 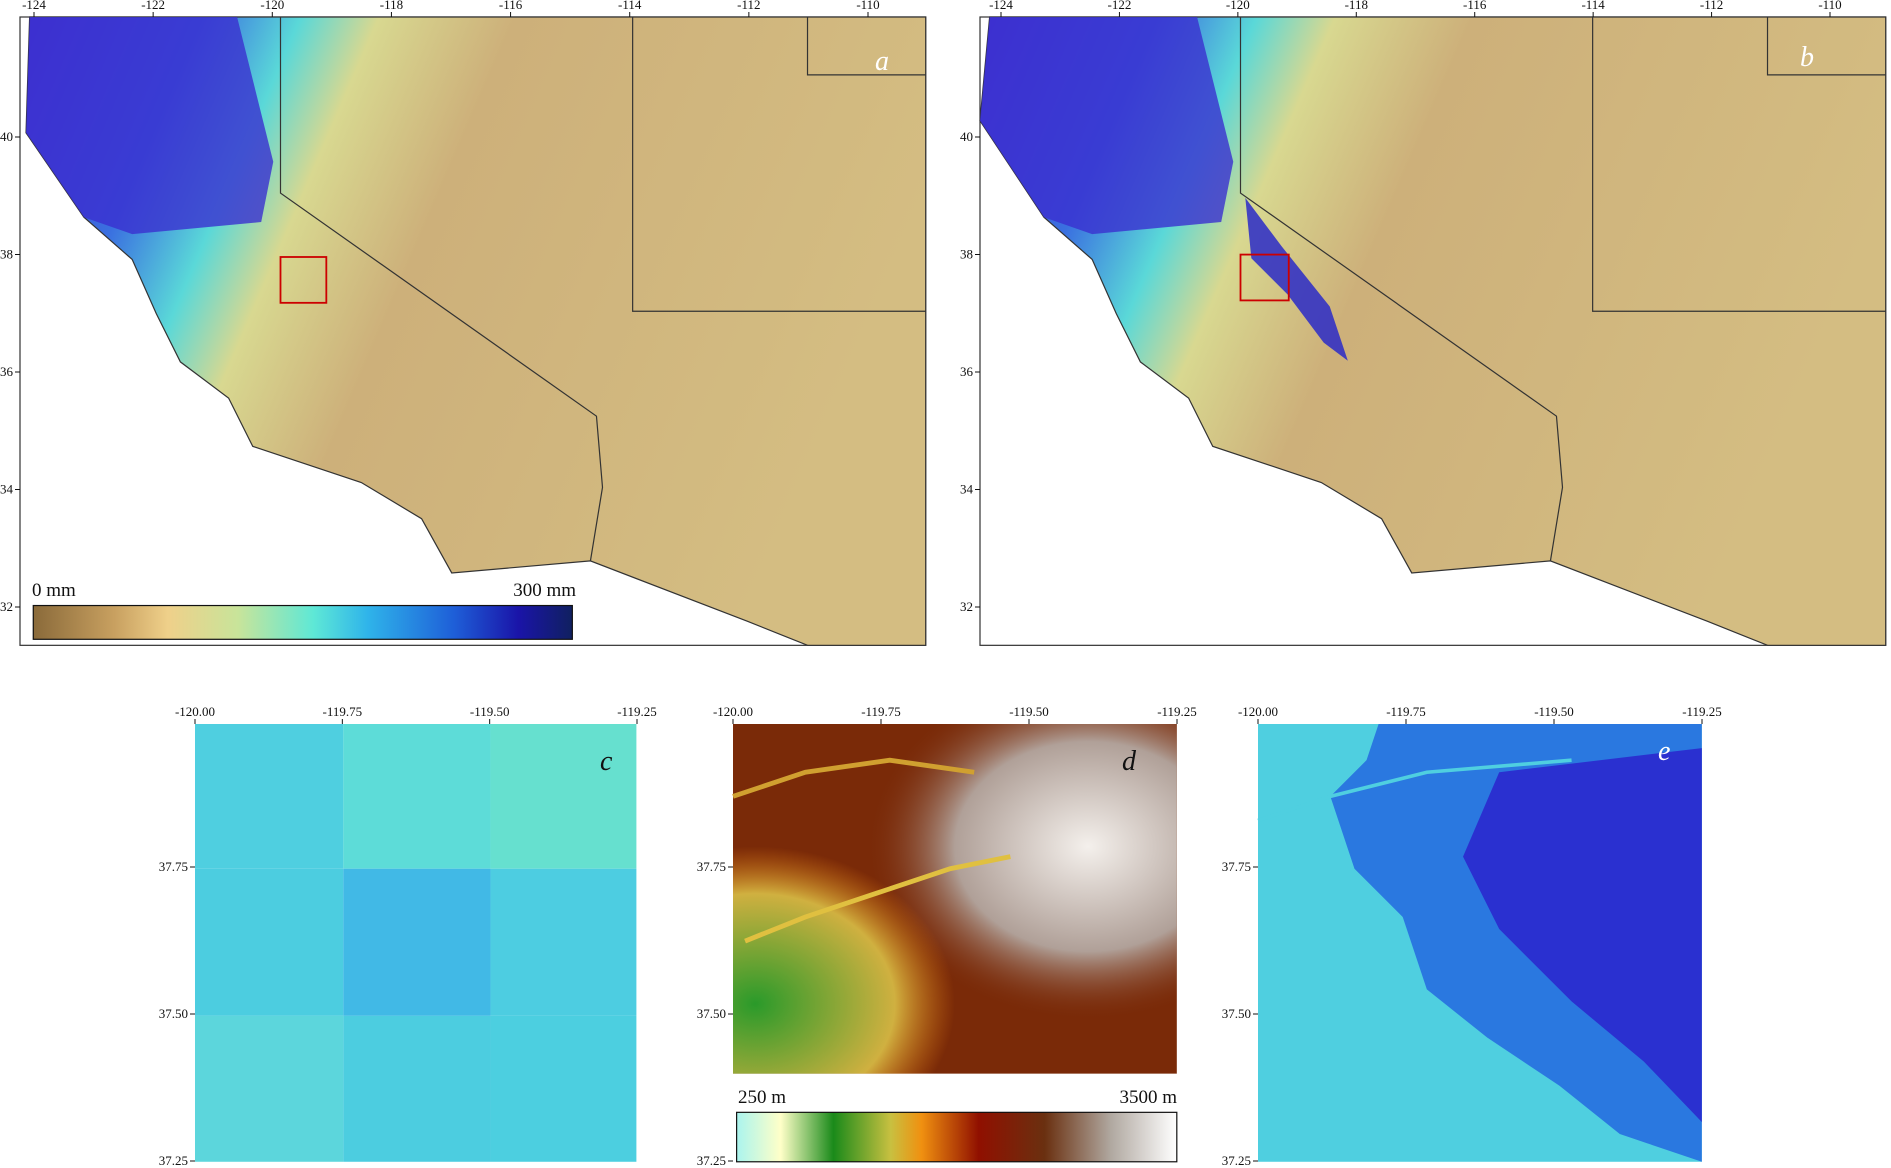 What do you see at coordinates (54, 590) in the screenshot?
I see `colorbar-min: 0 mm` at bounding box center [54, 590].